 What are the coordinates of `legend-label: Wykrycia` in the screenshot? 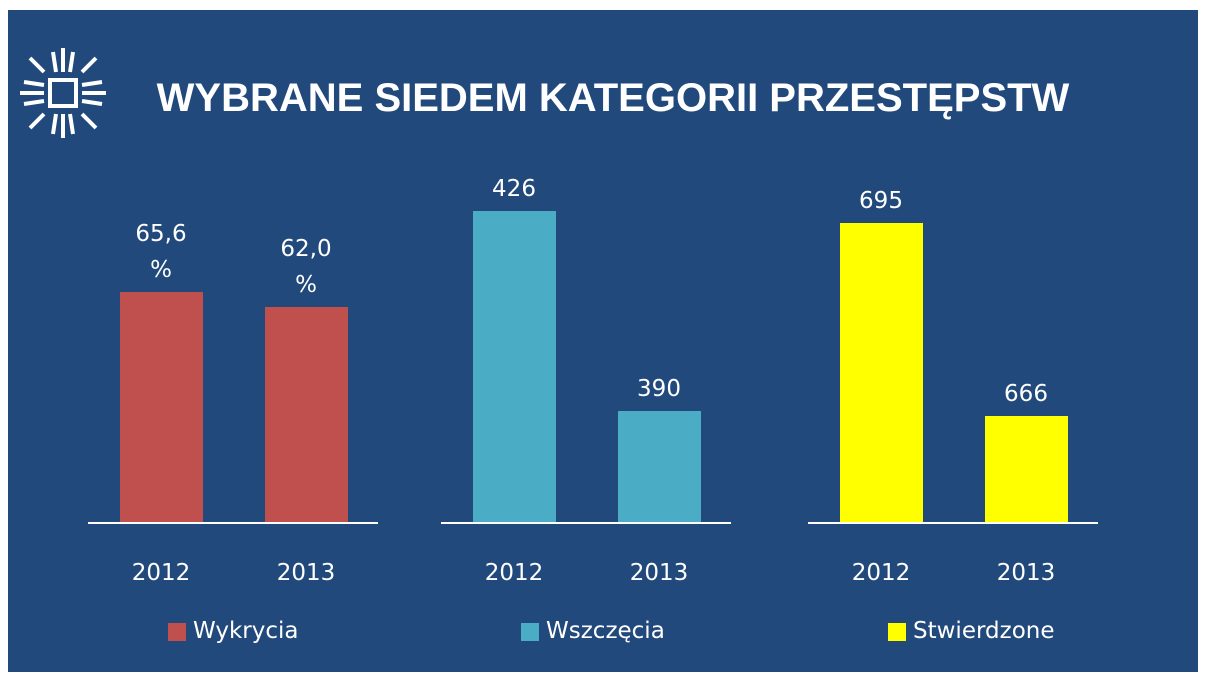 It's located at (246, 631).